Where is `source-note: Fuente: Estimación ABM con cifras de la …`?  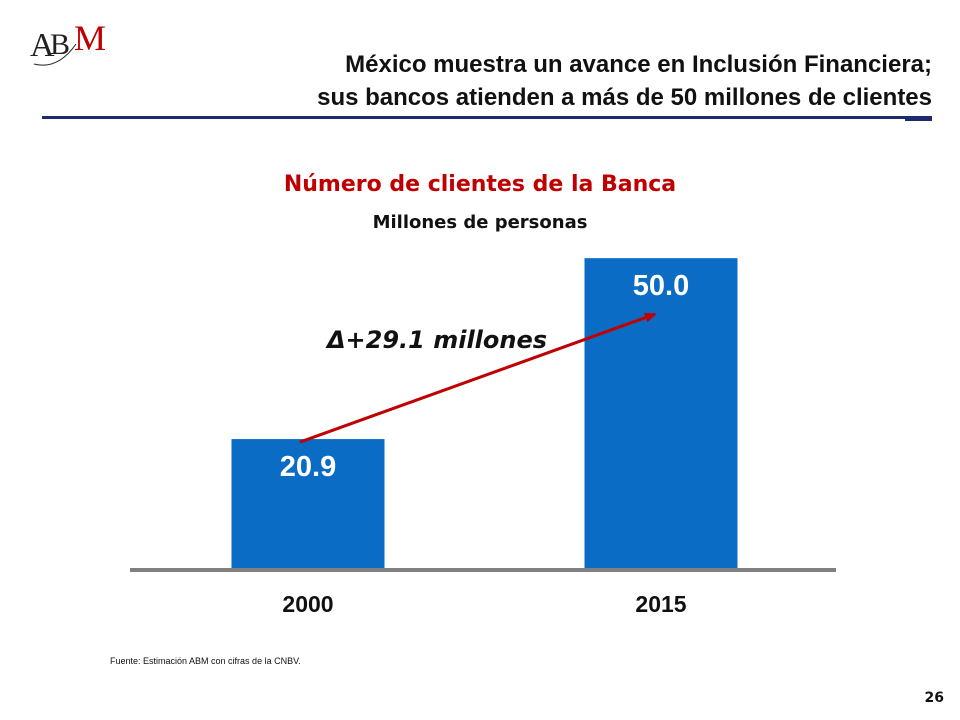
source-note: Fuente: Estimación ABM con cifras de la … is located at coordinates (205, 661).